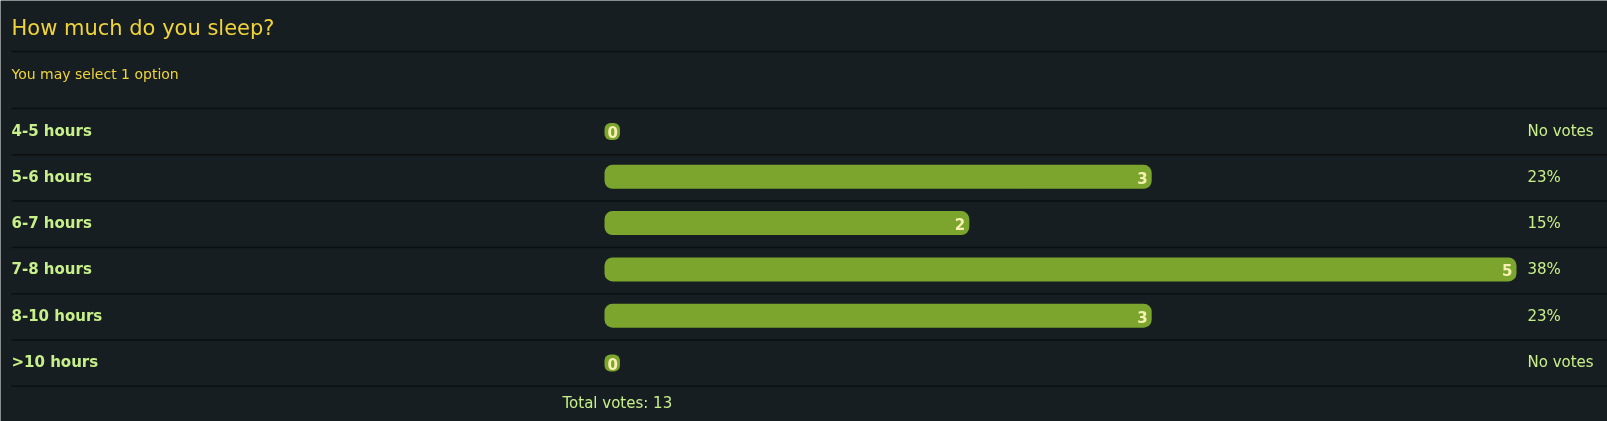 The width and height of the screenshot is (1607, 421). Describe the element at coordinates (143, 27) in the screenshot. I see `text: How much do you sleep?` at that location.